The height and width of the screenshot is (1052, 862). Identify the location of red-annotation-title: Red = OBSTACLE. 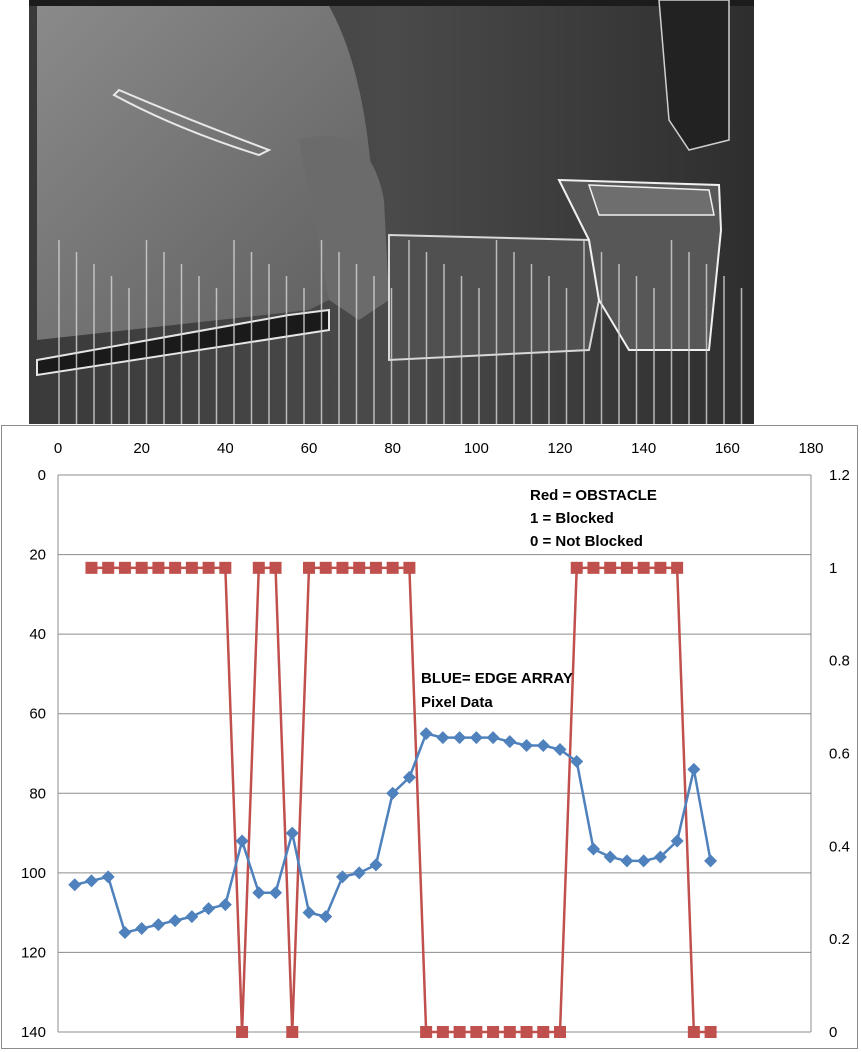
(593, 495).